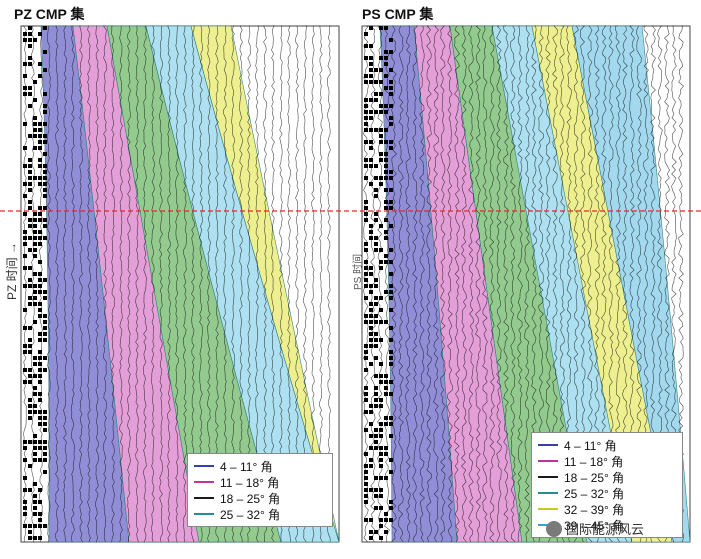 Image resolution: width=701 pixels, height=559 pixels. I want to click on pz-legend-item: 25 – 32° 角, so click(260, 514).